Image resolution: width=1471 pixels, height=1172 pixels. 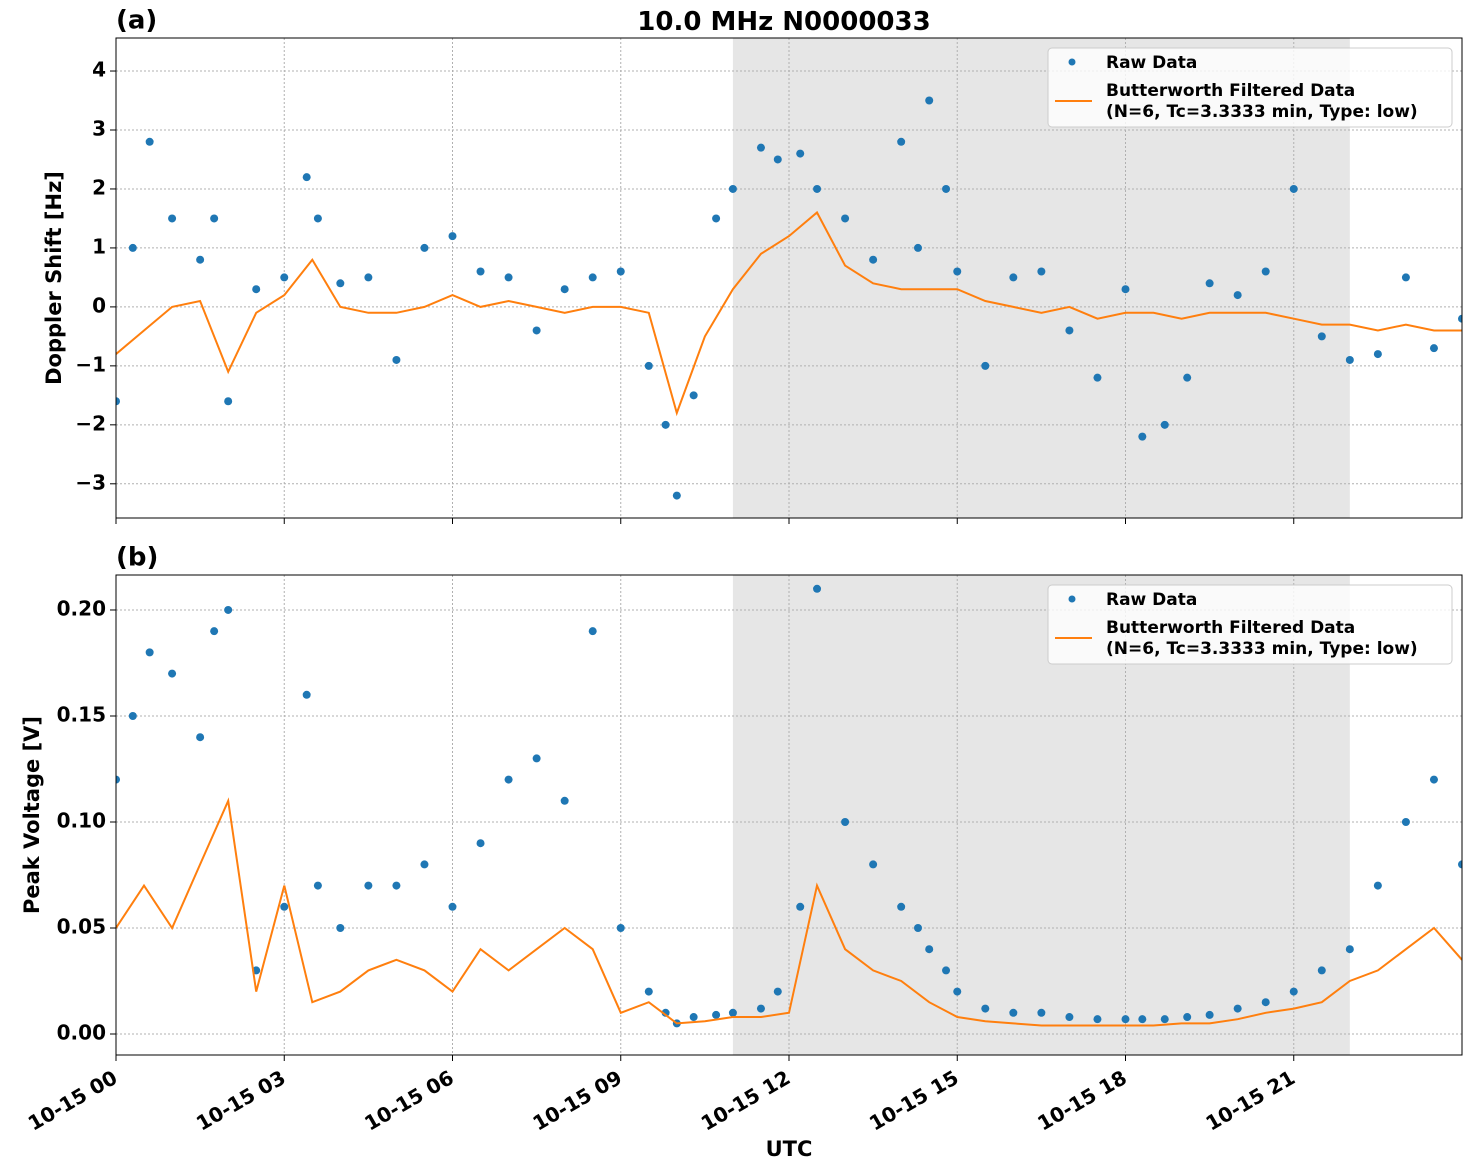 I want to click on legend-label: (N=6, Tc=3.3333 min, Type: low), so click(x=1262, y=112).